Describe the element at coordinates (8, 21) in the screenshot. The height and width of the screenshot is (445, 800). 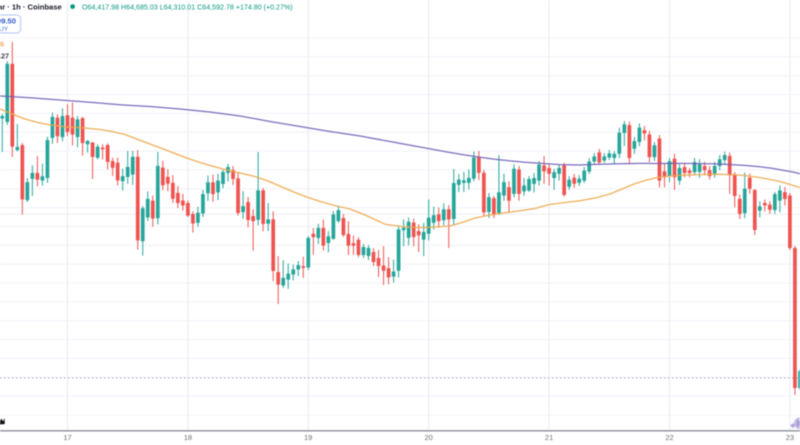
I see `svg-text: 99.50` at that location.